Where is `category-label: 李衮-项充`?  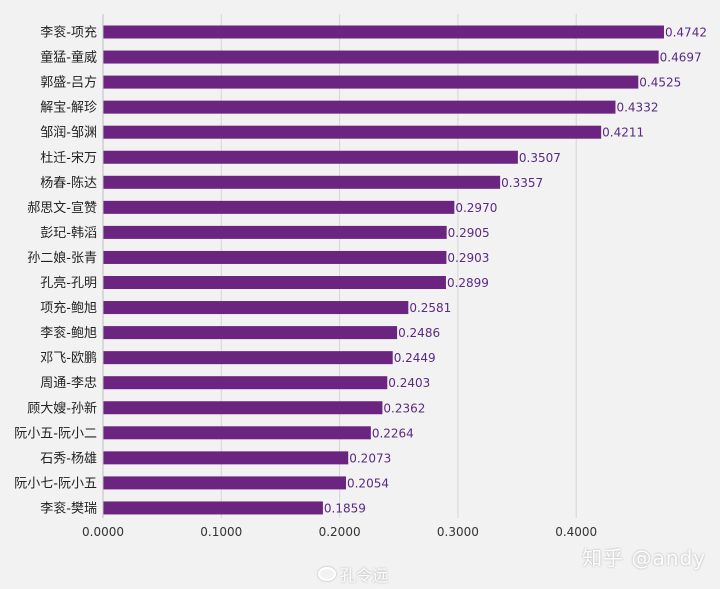
category-label: 李衮-项充 is located at coordinates (68, 33).